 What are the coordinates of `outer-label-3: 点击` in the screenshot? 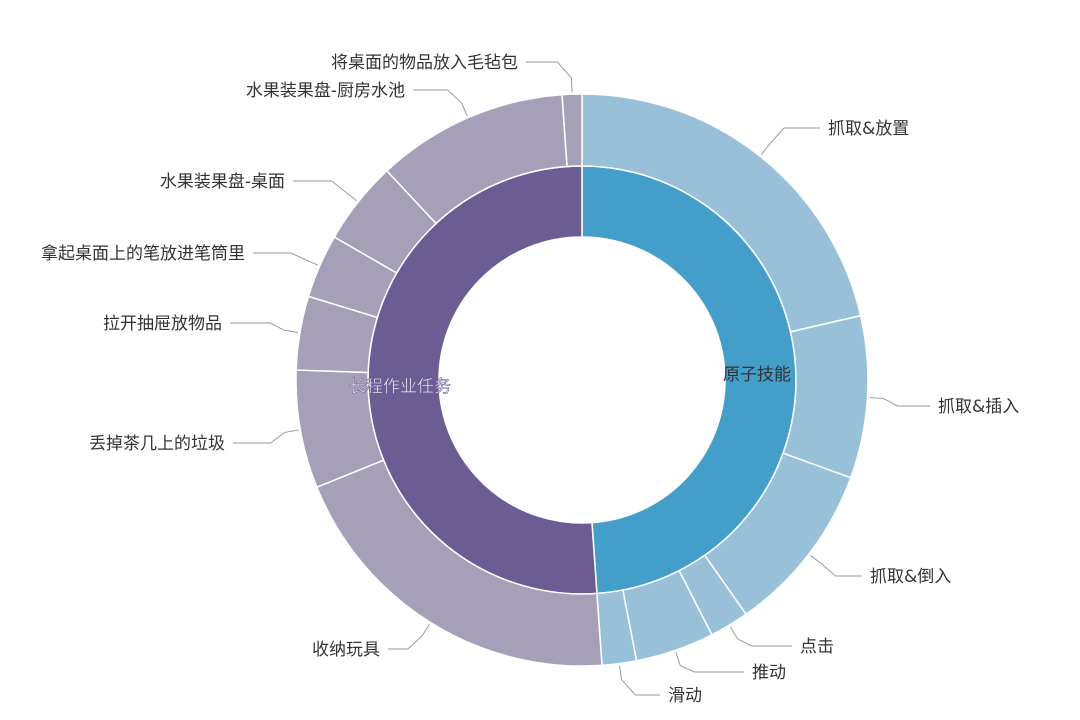 It's located at (817, 647).